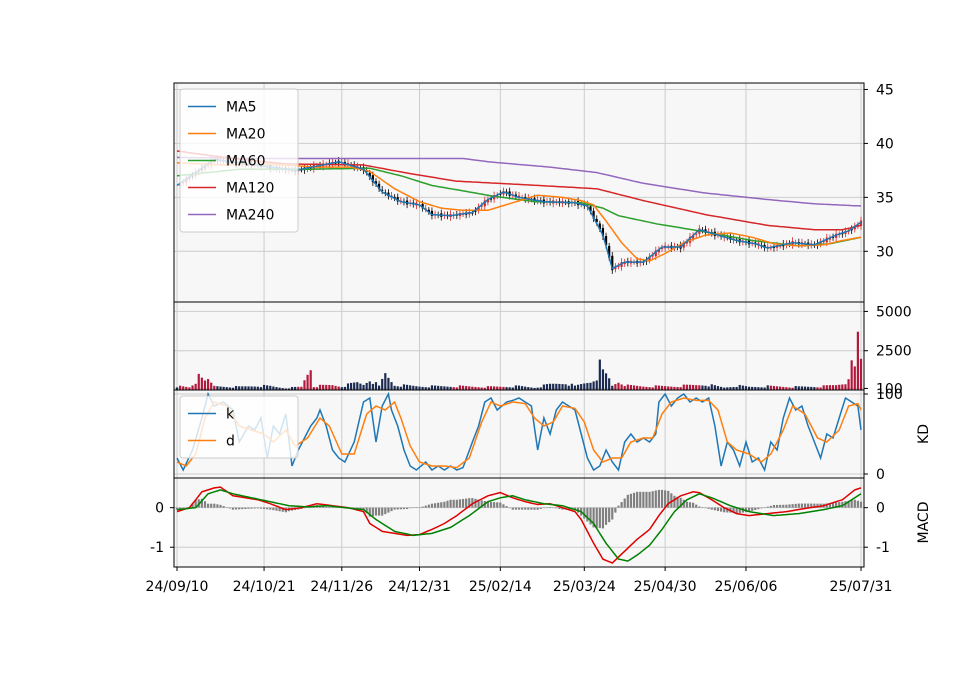 The height and width of the screenshot is (694, 960). I want to click on volume-panel: 100 2500 5000, so click(542, 349).